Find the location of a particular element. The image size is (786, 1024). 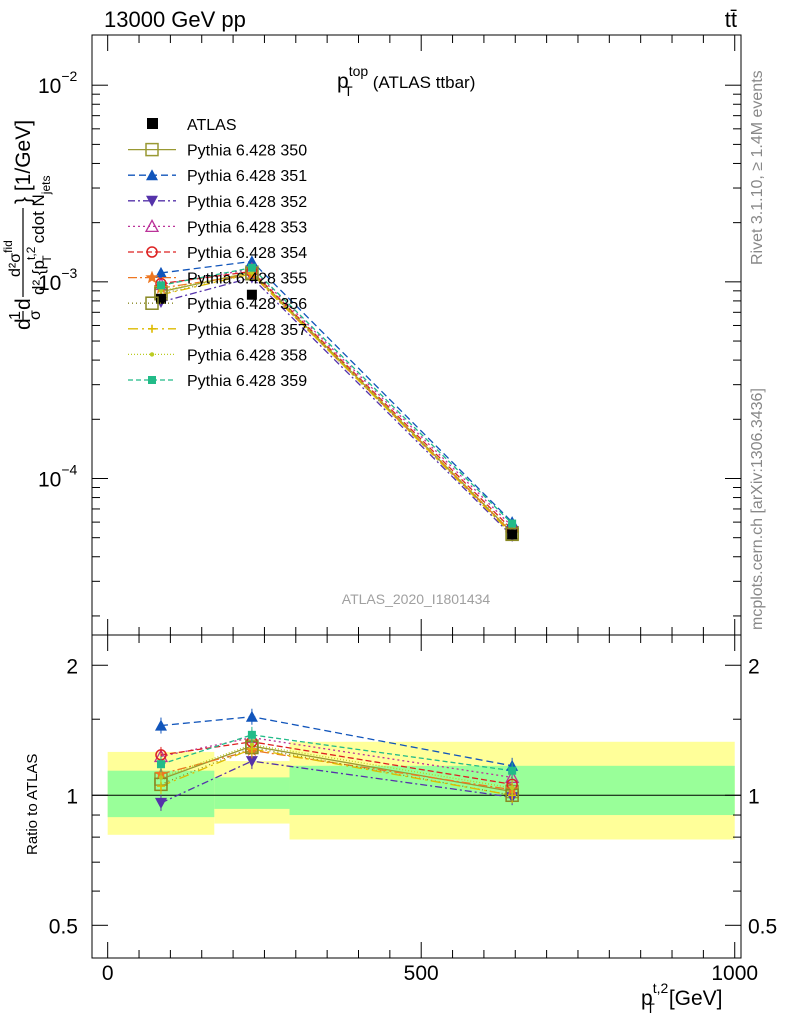

ratio-ytick-label-right: 0.5 is located at coordinates (762, 926).